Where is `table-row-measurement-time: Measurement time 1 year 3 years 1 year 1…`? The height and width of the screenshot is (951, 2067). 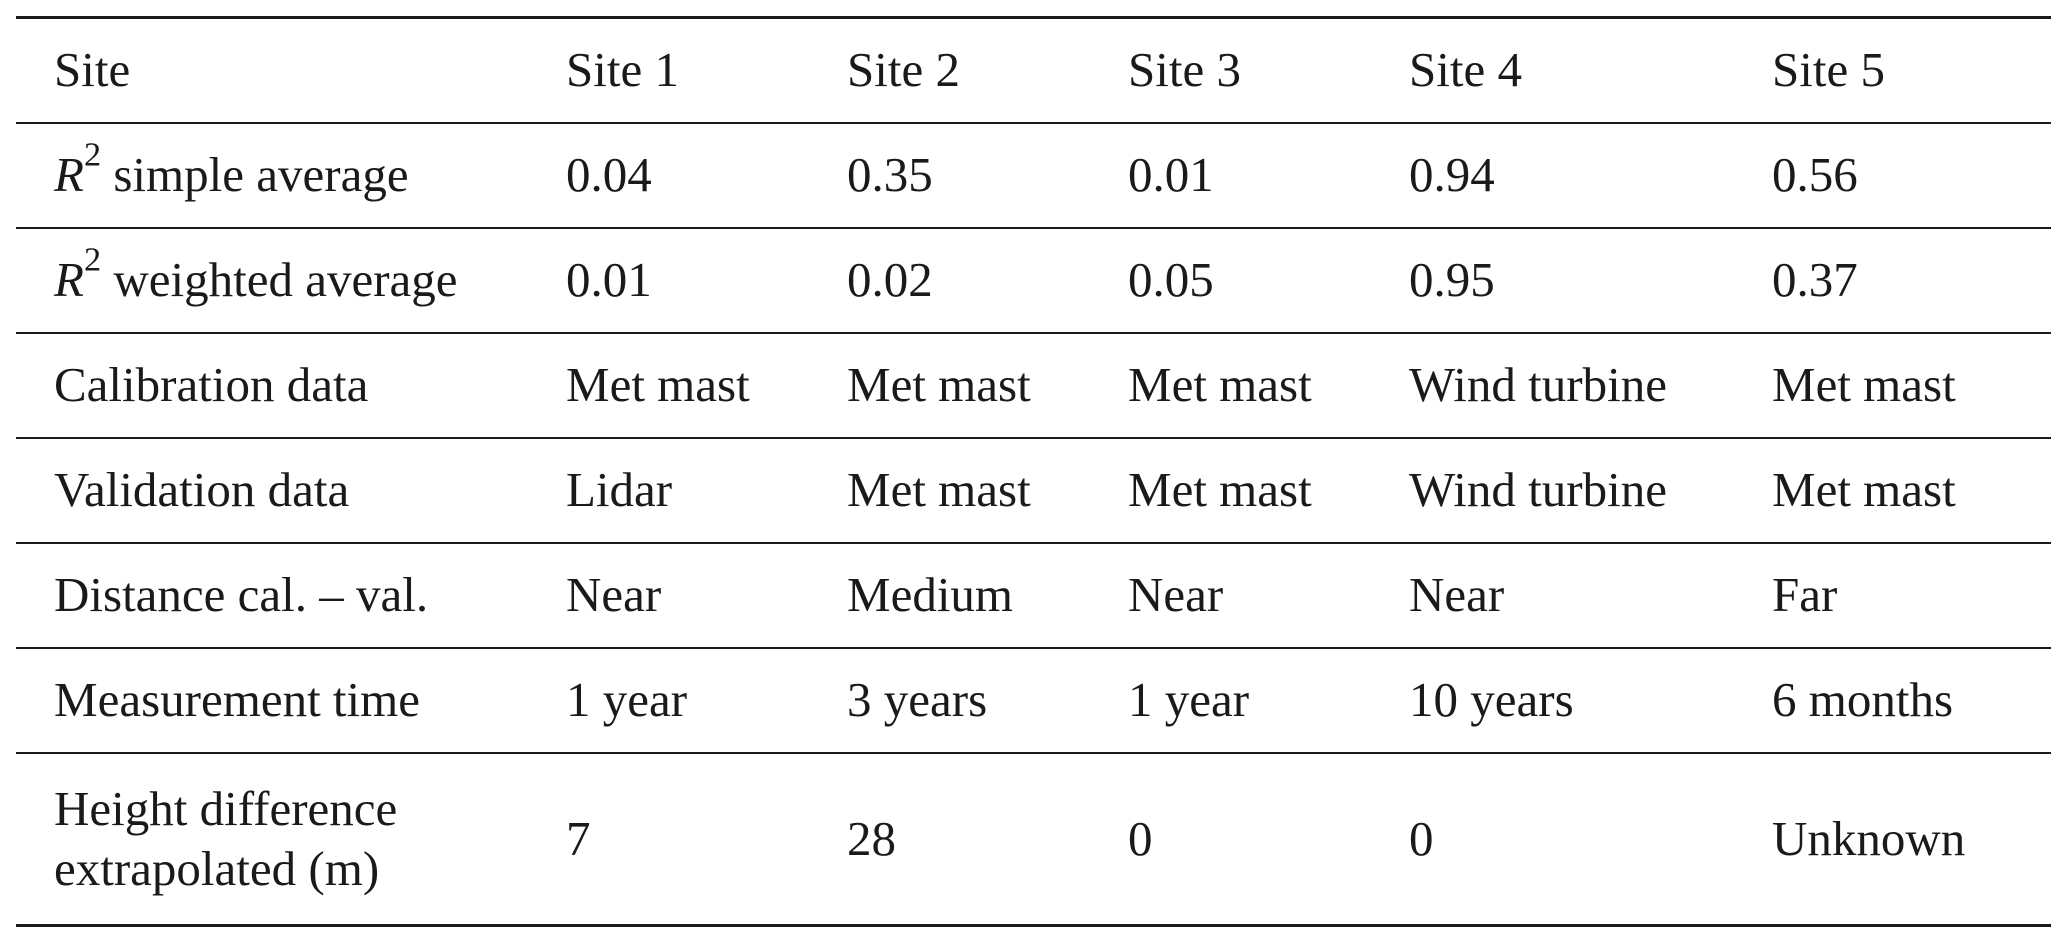 table-row-measurement-time: Measurement time 1 year 3 years 1 year 1… is located at coordinates (1033, 700).